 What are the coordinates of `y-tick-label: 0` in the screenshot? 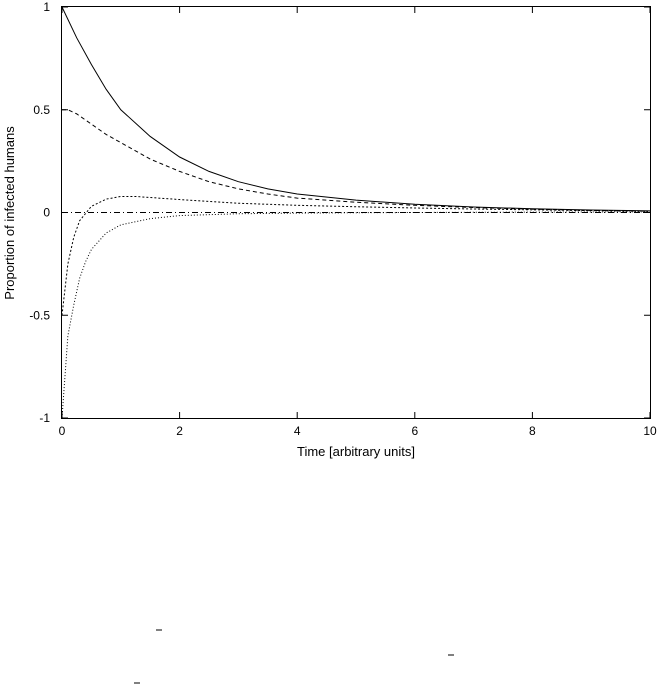 It's located at (46, 213).